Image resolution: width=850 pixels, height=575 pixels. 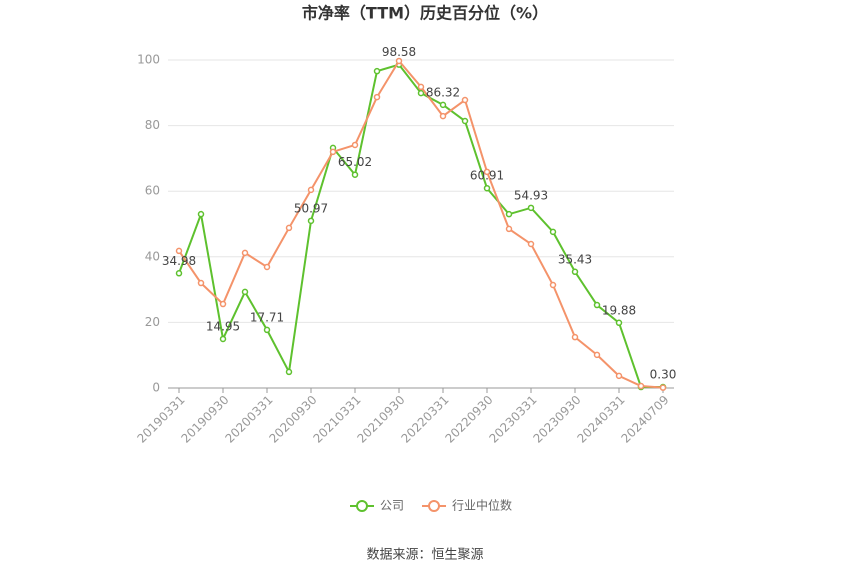 What do you see at coordinates (152, 256) in the screenshot?
I see `y-tick-label: 40` at bounding box center [152, 256].